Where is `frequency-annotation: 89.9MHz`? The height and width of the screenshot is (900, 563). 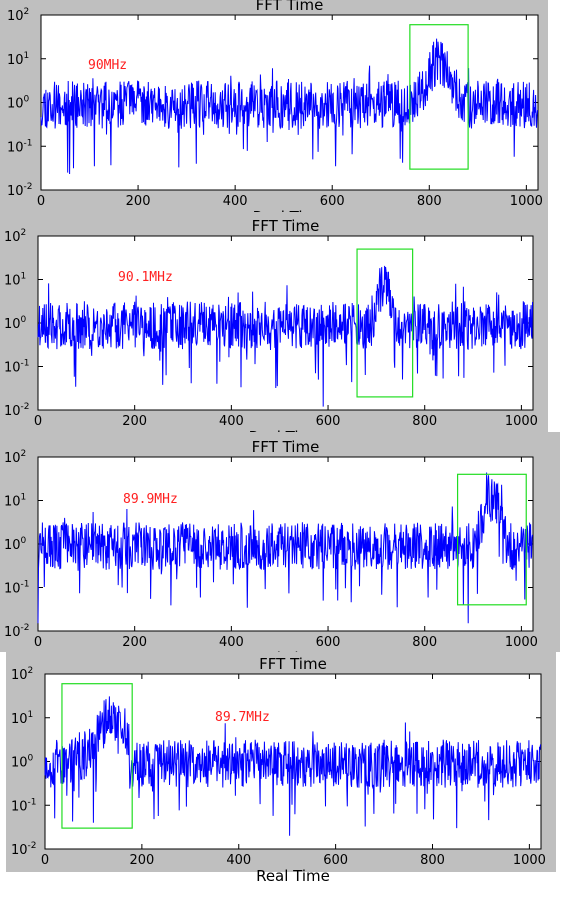
frequency-annotation: 89.9MHz is located at coordinates (150, 499).